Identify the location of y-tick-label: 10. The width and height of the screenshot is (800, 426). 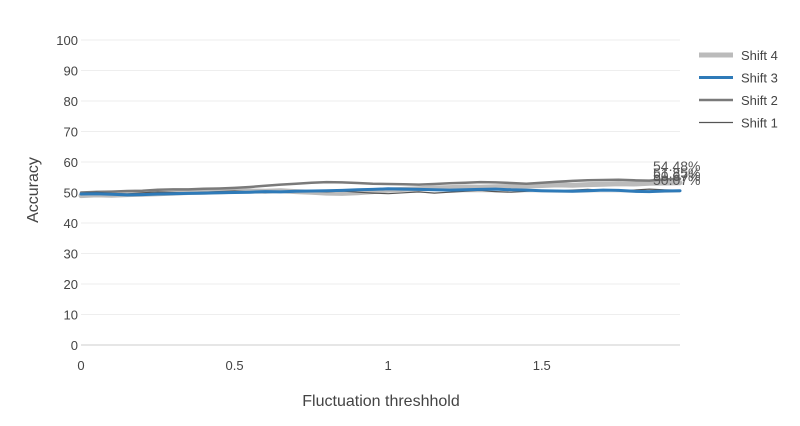
(71, 315).